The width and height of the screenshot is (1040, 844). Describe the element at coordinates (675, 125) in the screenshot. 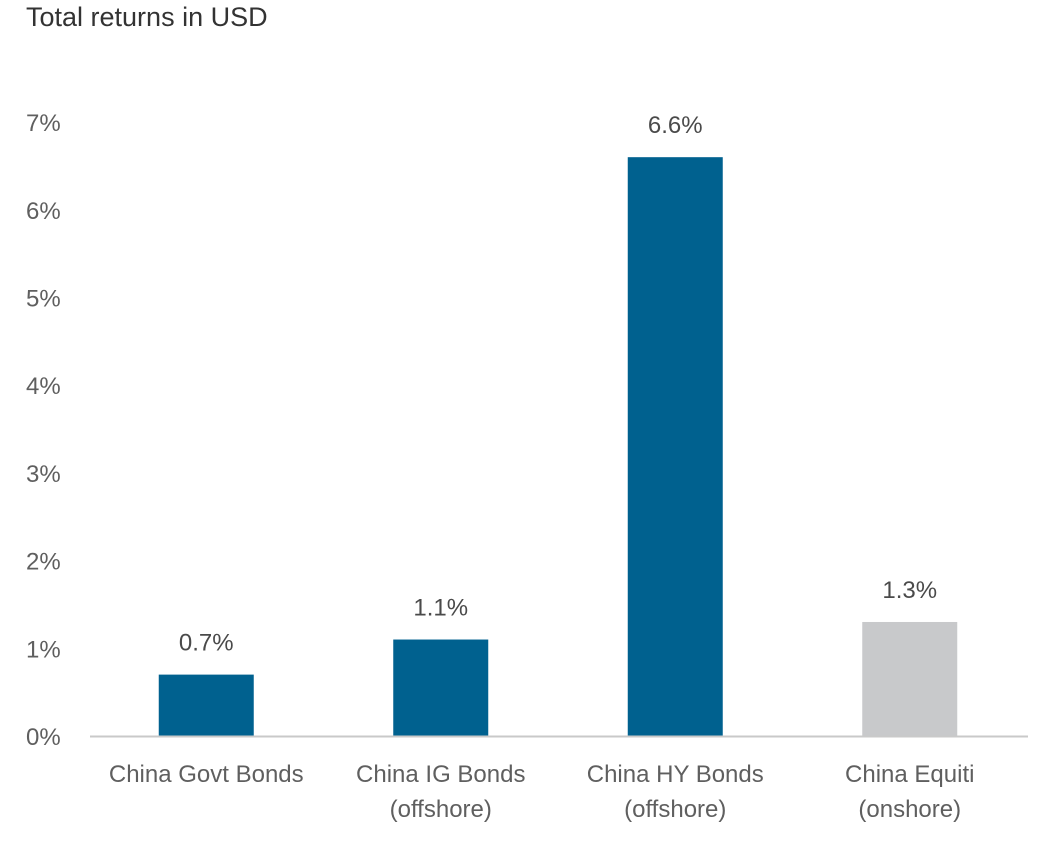

I see `data-label: 6.6%` at that location.